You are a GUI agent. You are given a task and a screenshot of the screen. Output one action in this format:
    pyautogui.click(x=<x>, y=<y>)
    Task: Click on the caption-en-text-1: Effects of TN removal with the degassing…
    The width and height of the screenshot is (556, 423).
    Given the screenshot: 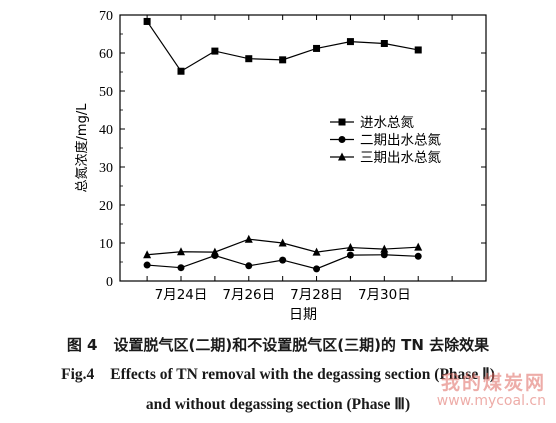 What is the action you would take?
    pyautogui.click(x=302, y=374)
    